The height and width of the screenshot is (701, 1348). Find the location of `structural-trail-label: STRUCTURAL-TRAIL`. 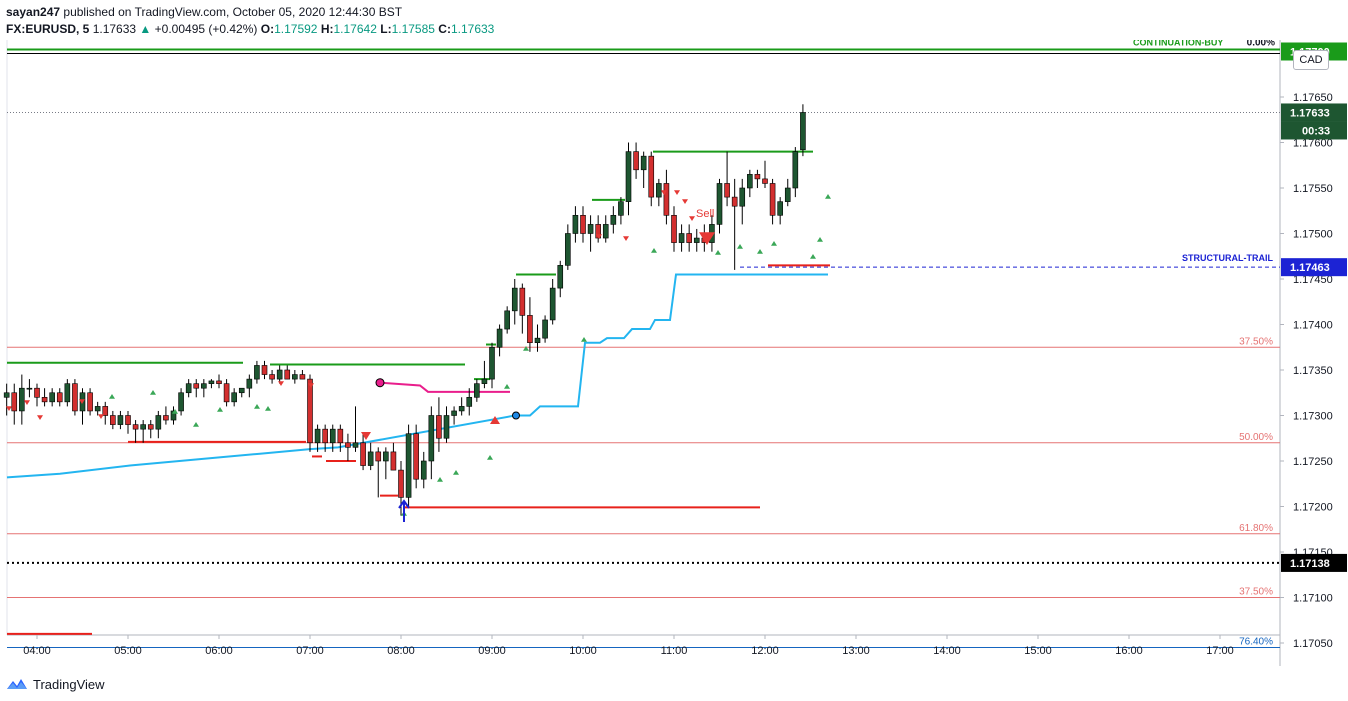

structural-trail-label: STRUCTURAL-TRAIL is located at coordinates (1227, 258).